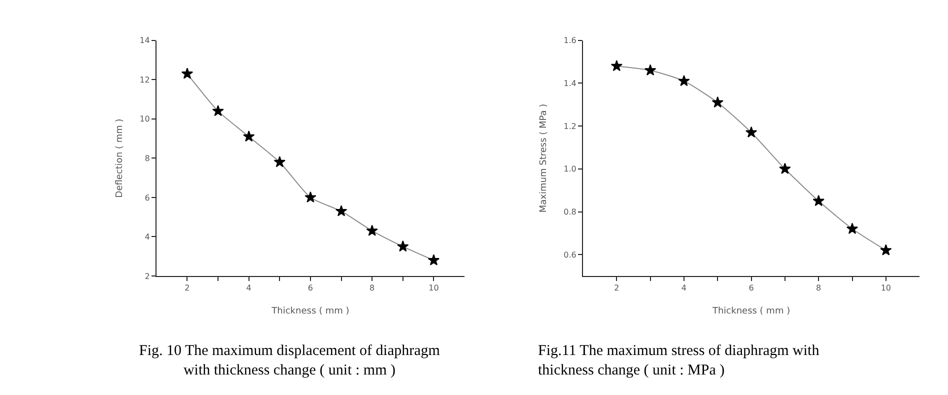 Image resolution: width=948 pixels, height=395 pixels. Describe the element at coordinates (289, 360) in the screenshot. I see `text: Fig. 10 The maximum displacement of diaphragm with thickness change ( unit : mm )` at that location.